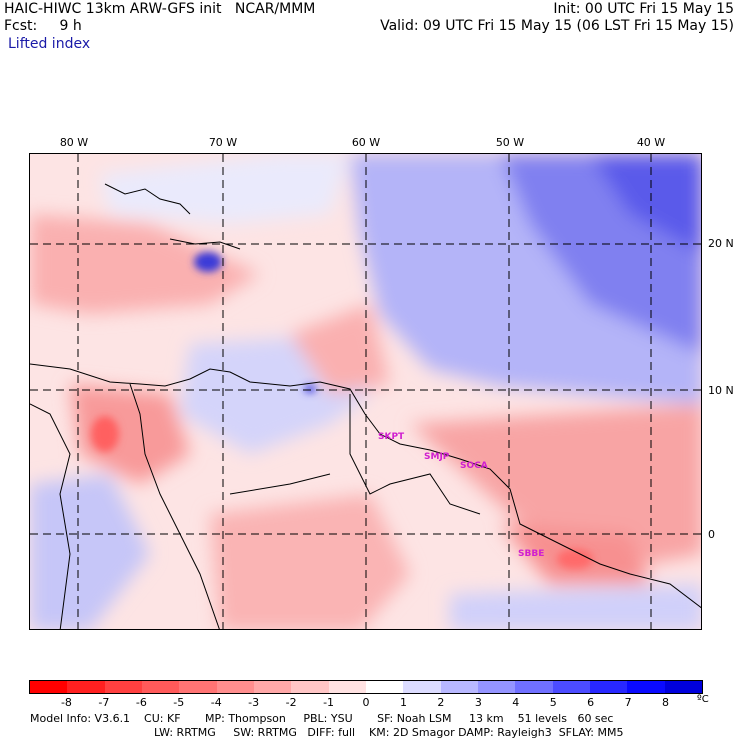 The image size is (740, 740). Describe the element at coordinates (478, 702) in the screenshot. I see `colorbar-tick-label: 3` at that location.